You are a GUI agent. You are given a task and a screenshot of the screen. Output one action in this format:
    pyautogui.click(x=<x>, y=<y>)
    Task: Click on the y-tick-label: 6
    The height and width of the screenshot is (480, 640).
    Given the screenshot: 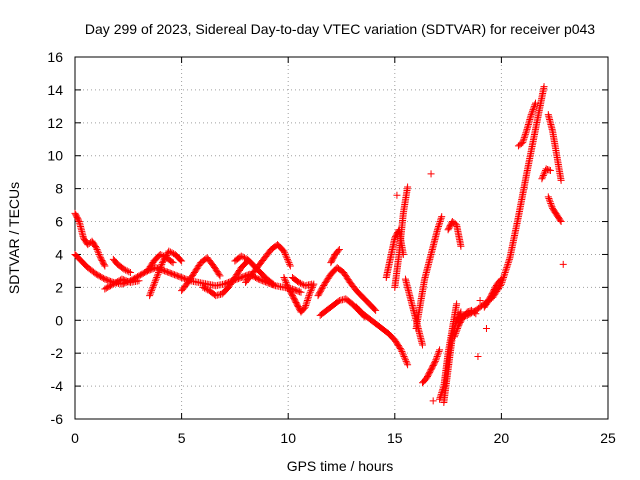 What is the action you would take?
    pyautogui.click(x=59, y=222)
    